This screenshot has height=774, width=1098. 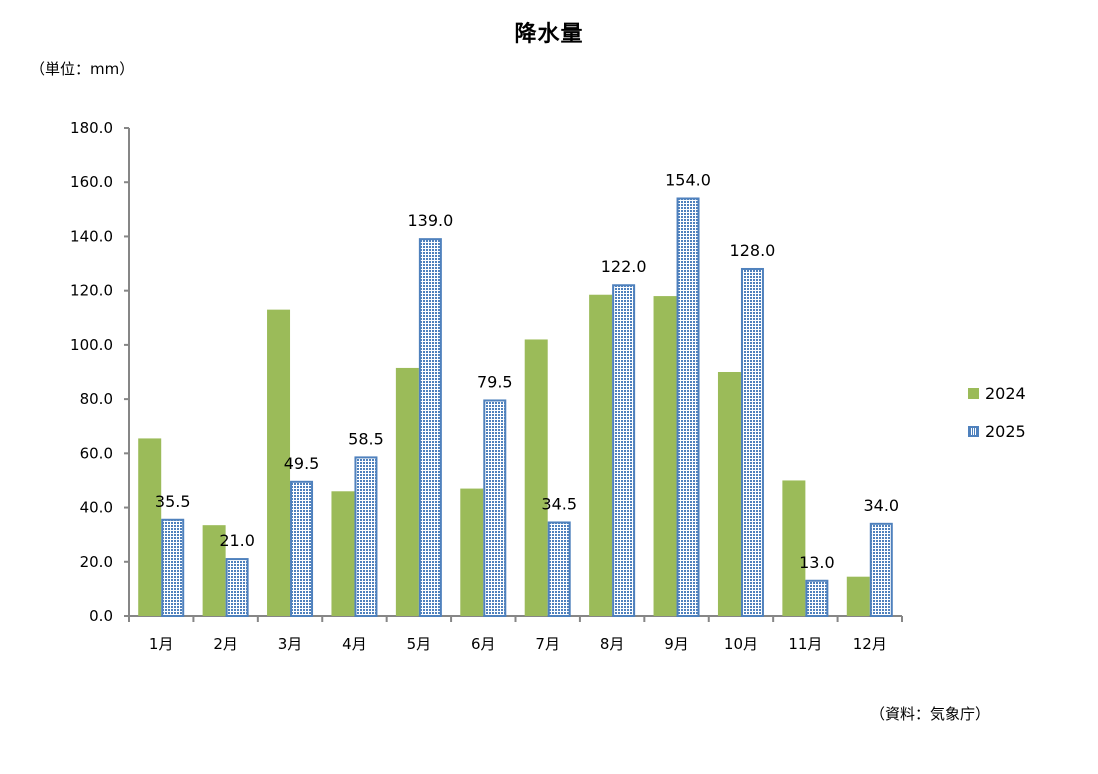 I want to click on data-label-2025: 13.0, so click(x=817, y=562).